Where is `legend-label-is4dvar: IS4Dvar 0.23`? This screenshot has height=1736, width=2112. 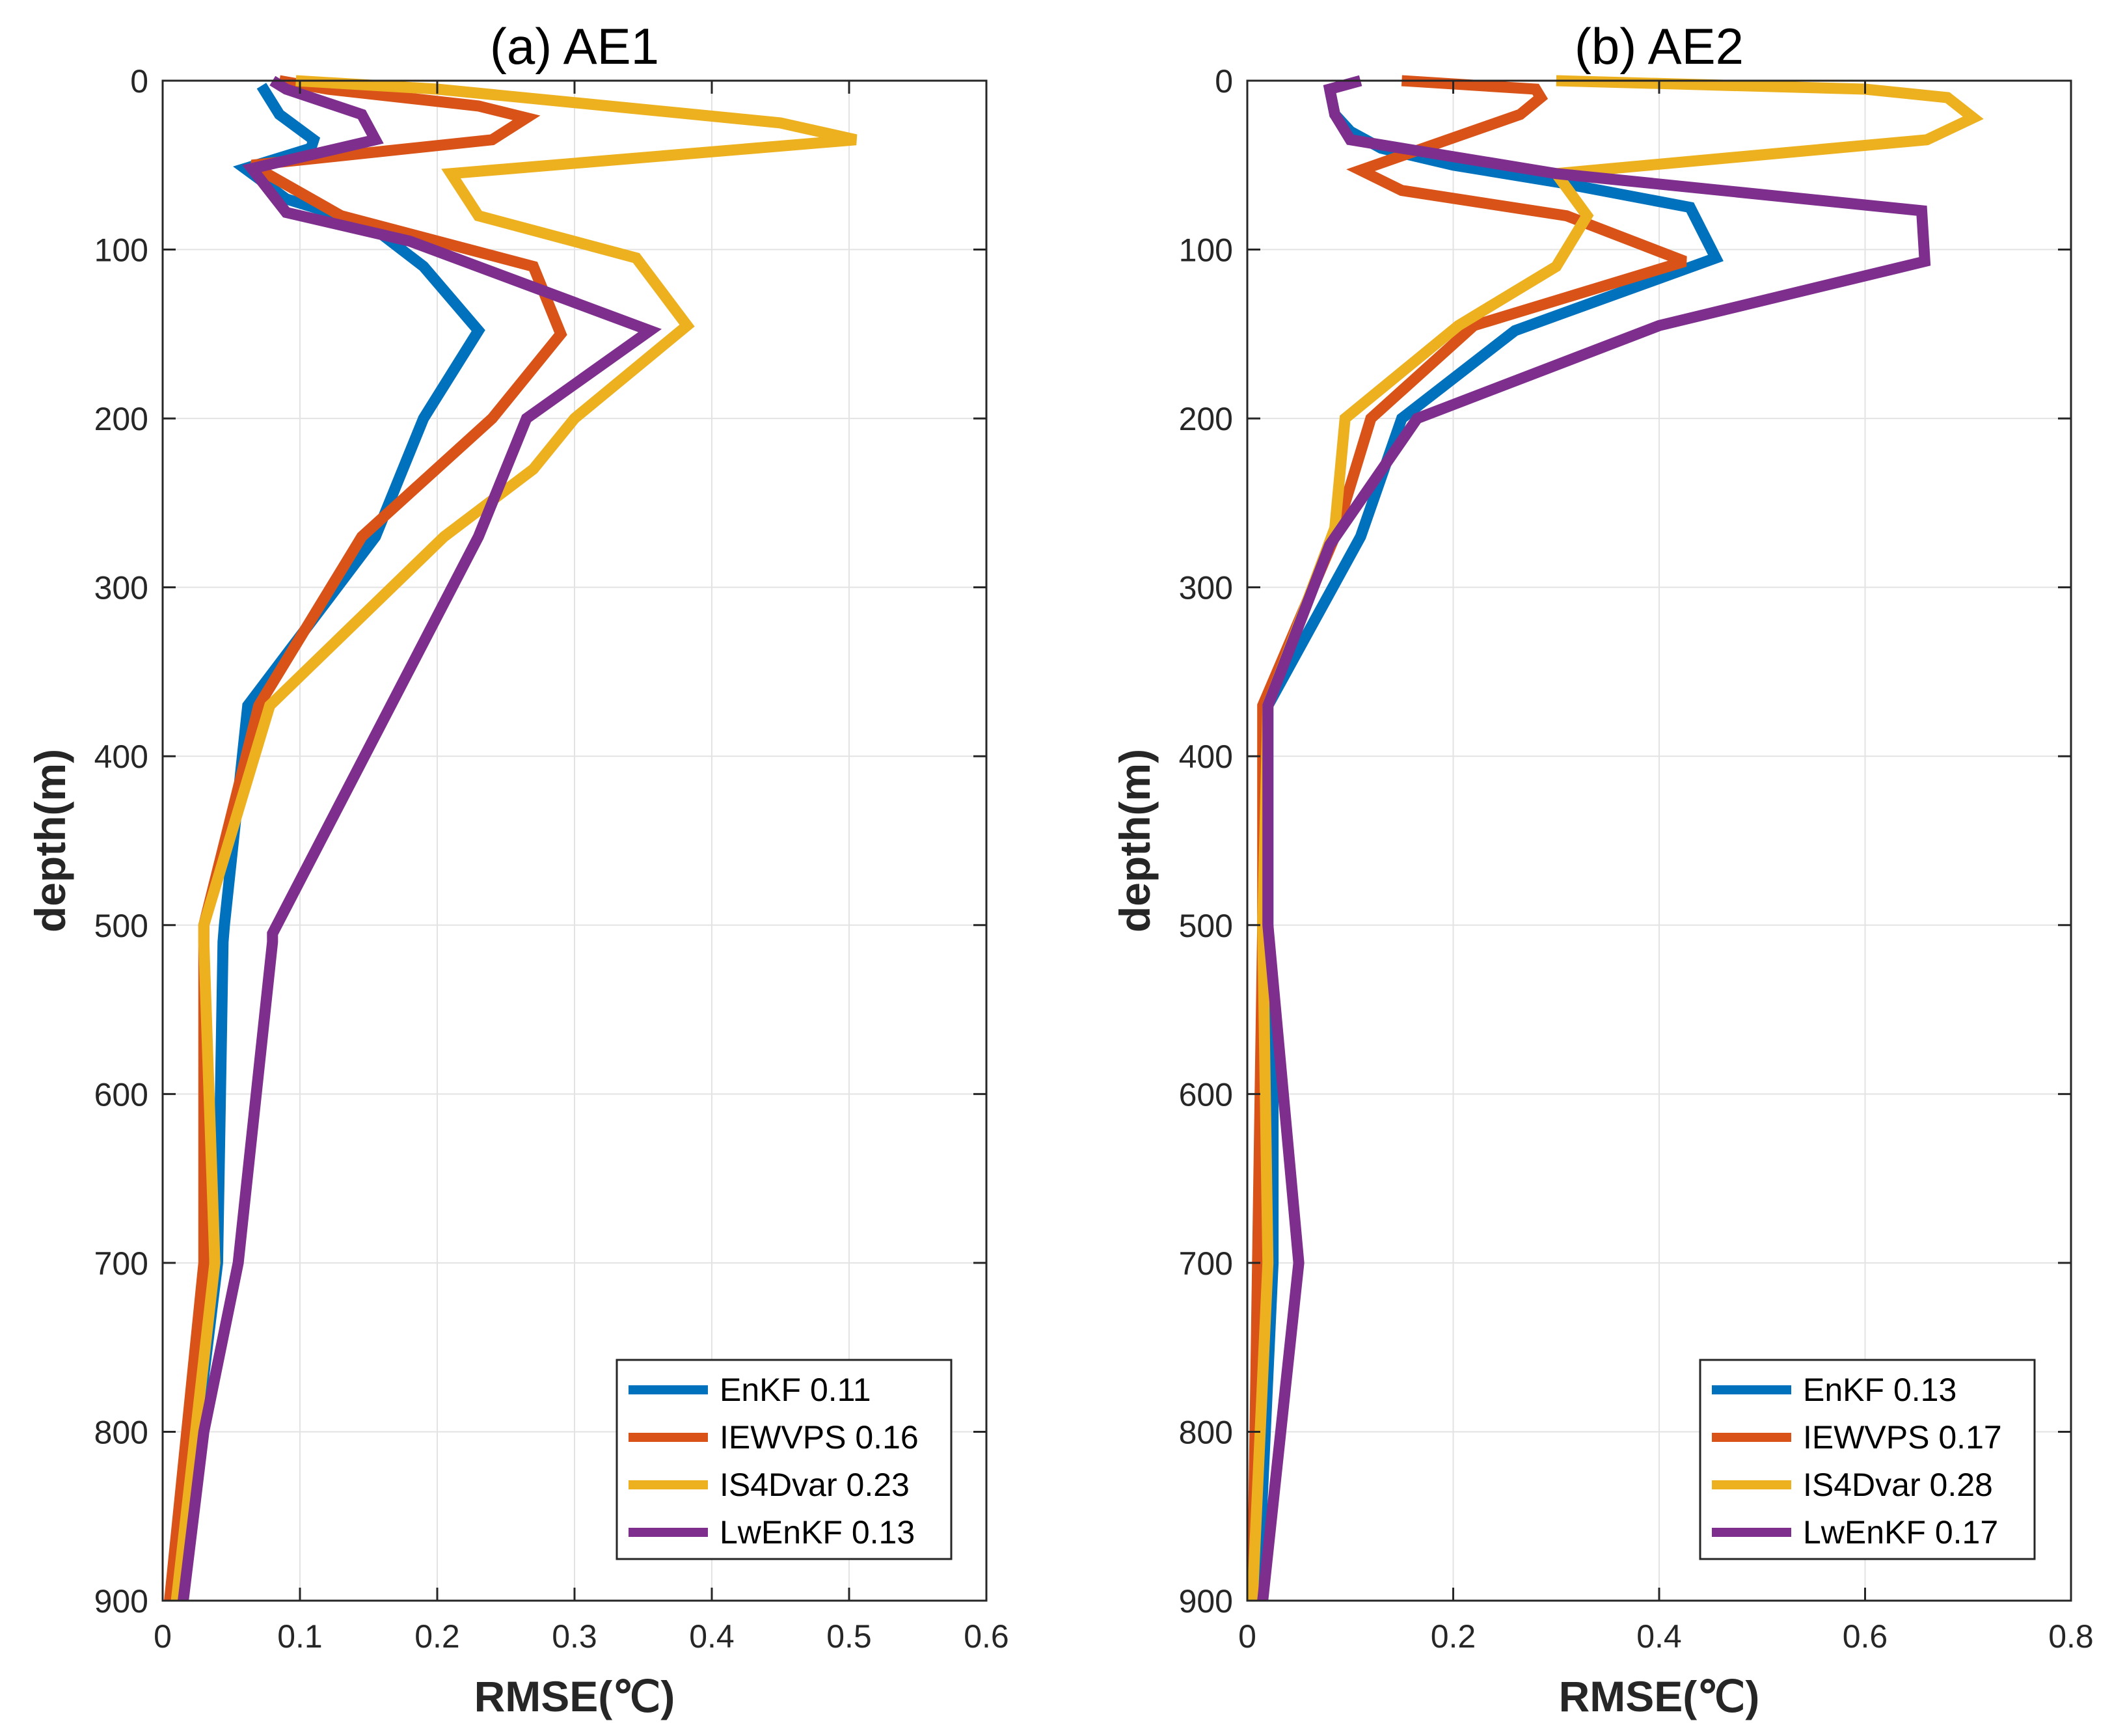
legend-label-is4dvar: IS4Dvar 0.23 is located at coordinates (815, 1485).